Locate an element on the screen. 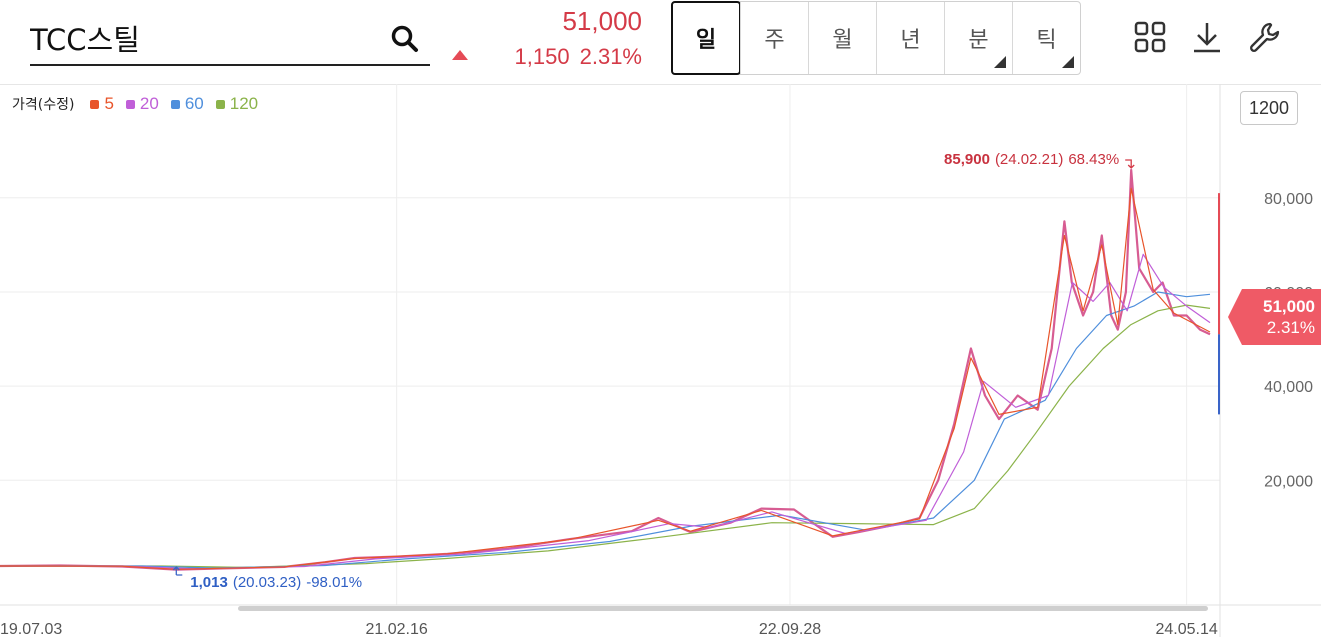 The height and width of the screenshot is (637, 1321). y-tick-label: 40,000 is located at coordinates (1288, 387).